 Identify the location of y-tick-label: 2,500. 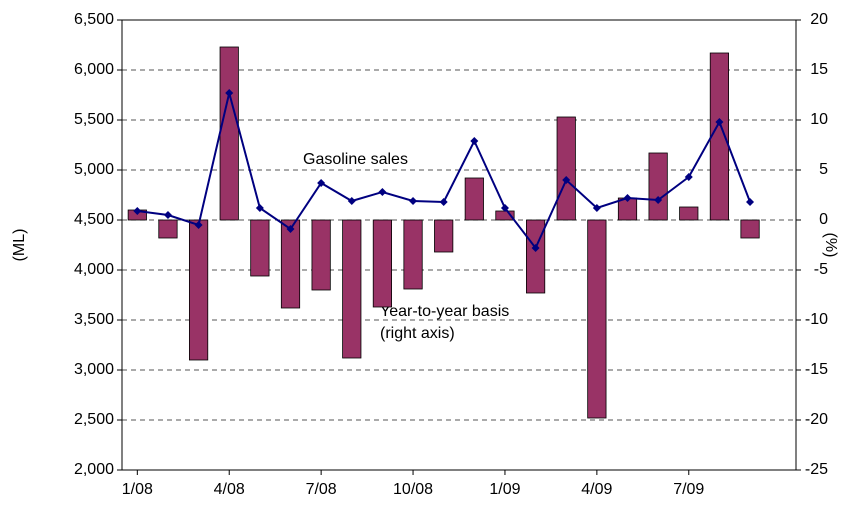
(94, 419).